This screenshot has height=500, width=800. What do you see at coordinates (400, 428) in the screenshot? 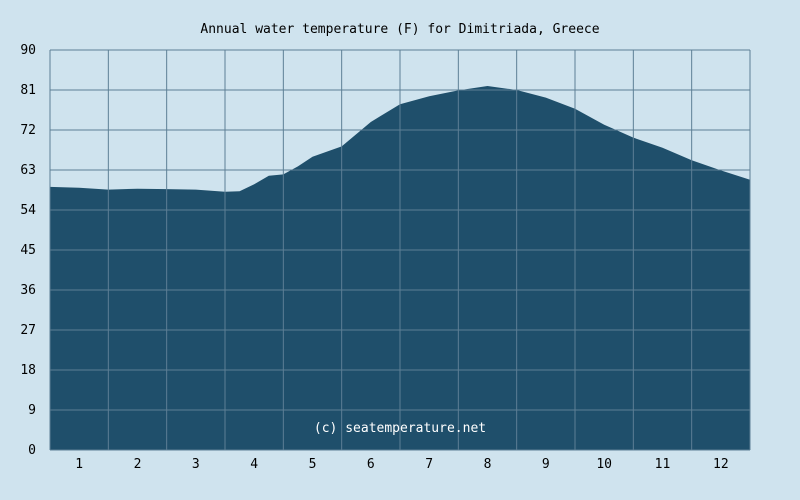
I see `copyright-watermark: (c) seatemperature.net` at bounding box center [400, 428].